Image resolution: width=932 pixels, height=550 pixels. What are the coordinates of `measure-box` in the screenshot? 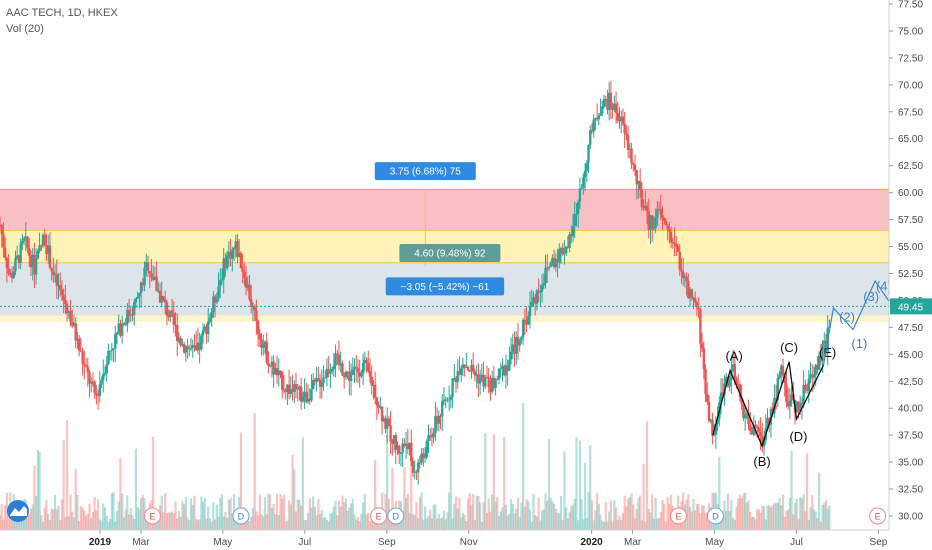 It's located at (425, 171).